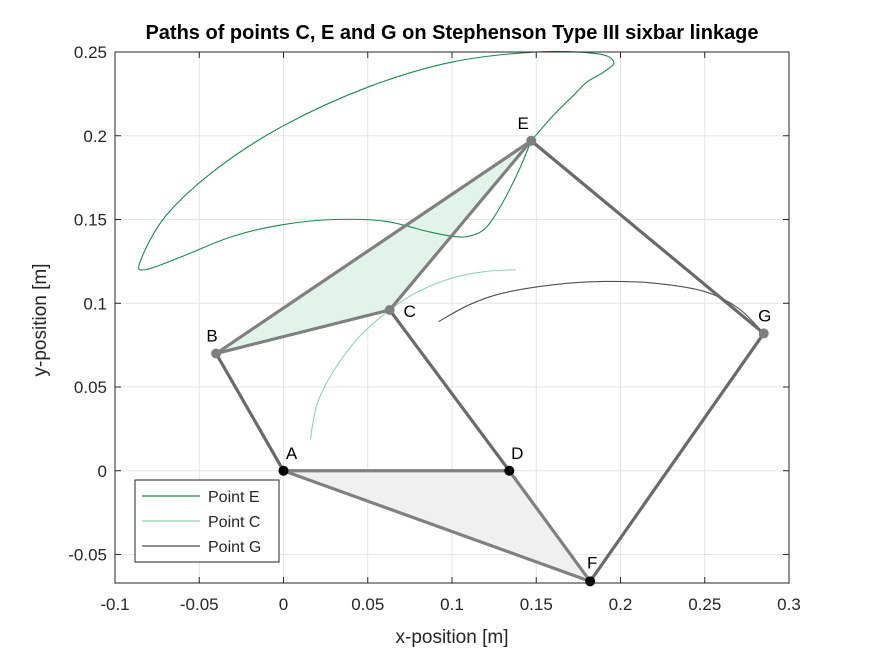 This screenshot has height=656, width=875. Describe the element at coordinates (460, 225) in the screenshot. I see `link-ce` at that location.